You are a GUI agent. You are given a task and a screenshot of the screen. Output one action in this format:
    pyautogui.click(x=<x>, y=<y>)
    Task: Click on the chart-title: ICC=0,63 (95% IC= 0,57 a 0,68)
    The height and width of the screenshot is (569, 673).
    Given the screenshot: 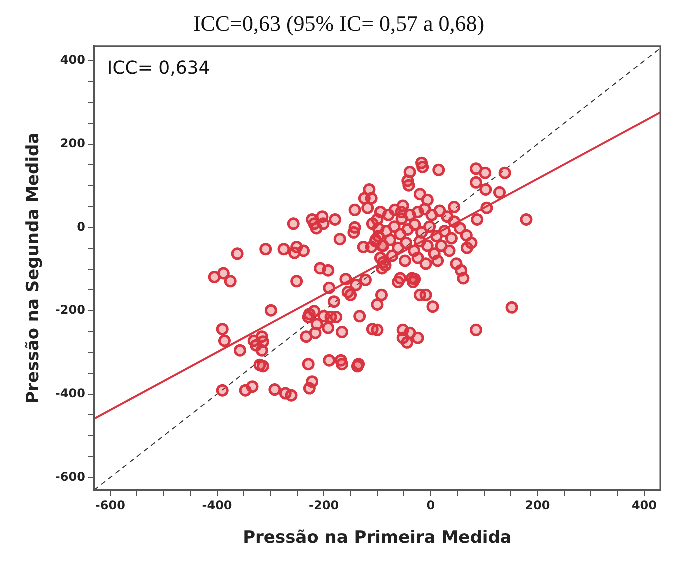 What is the action you would take?
    pyautogui.click(x=339, y=23)
    